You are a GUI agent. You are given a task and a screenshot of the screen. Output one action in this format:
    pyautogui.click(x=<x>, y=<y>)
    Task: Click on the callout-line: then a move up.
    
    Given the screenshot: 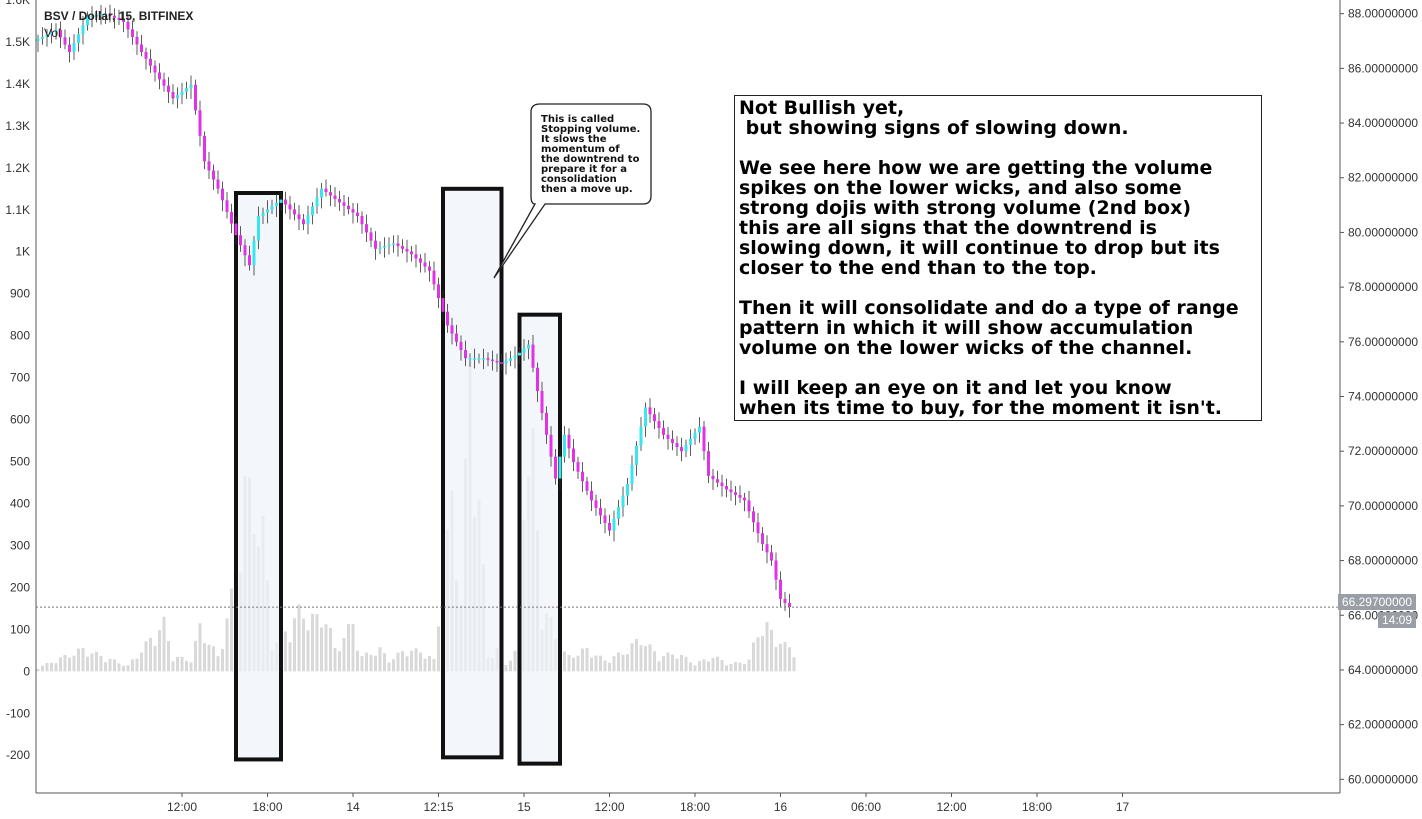 What is the action you would take?
    pyautogui.click(x=587, y=189)
    